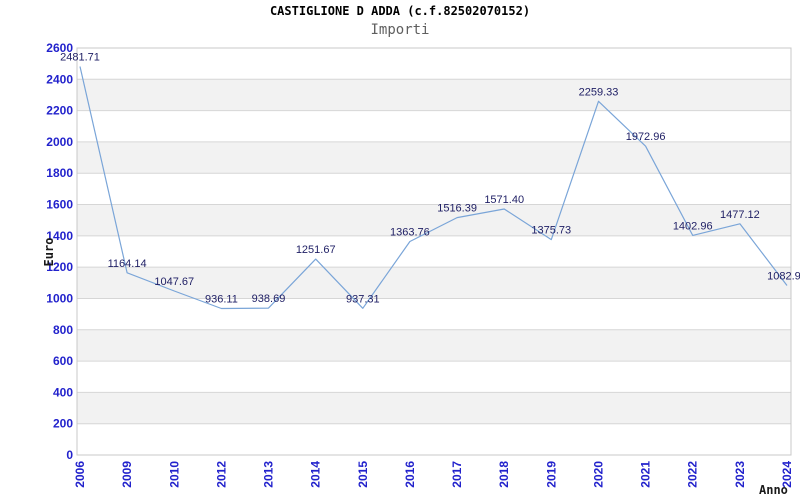  I want to click on point-label: 1571.40, so click(504, 200).